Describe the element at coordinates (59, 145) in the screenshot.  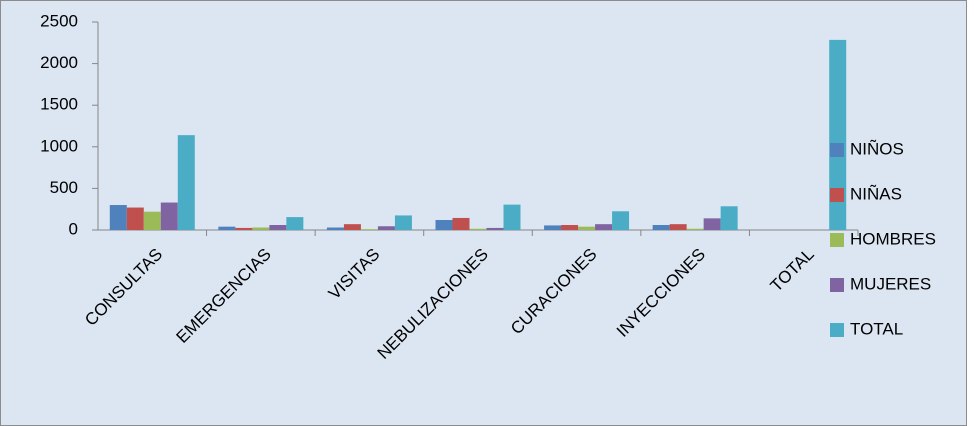
I see `y-tick-label: 1000` at that location.